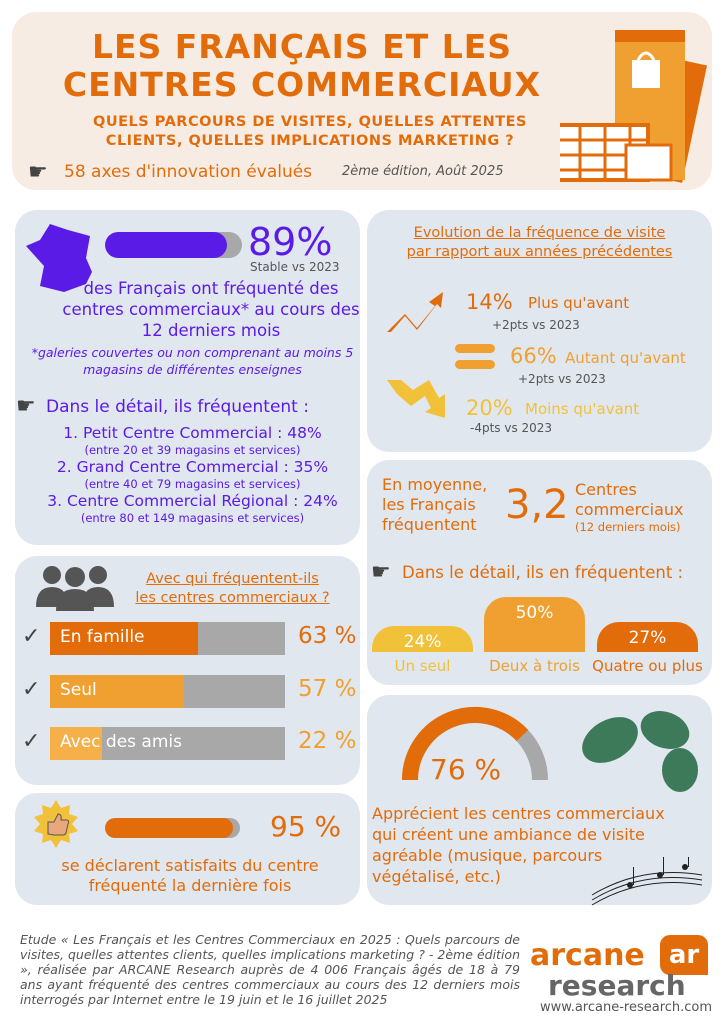  I want to click on website-link: www.arcane-research.com, so click(626, 1007).